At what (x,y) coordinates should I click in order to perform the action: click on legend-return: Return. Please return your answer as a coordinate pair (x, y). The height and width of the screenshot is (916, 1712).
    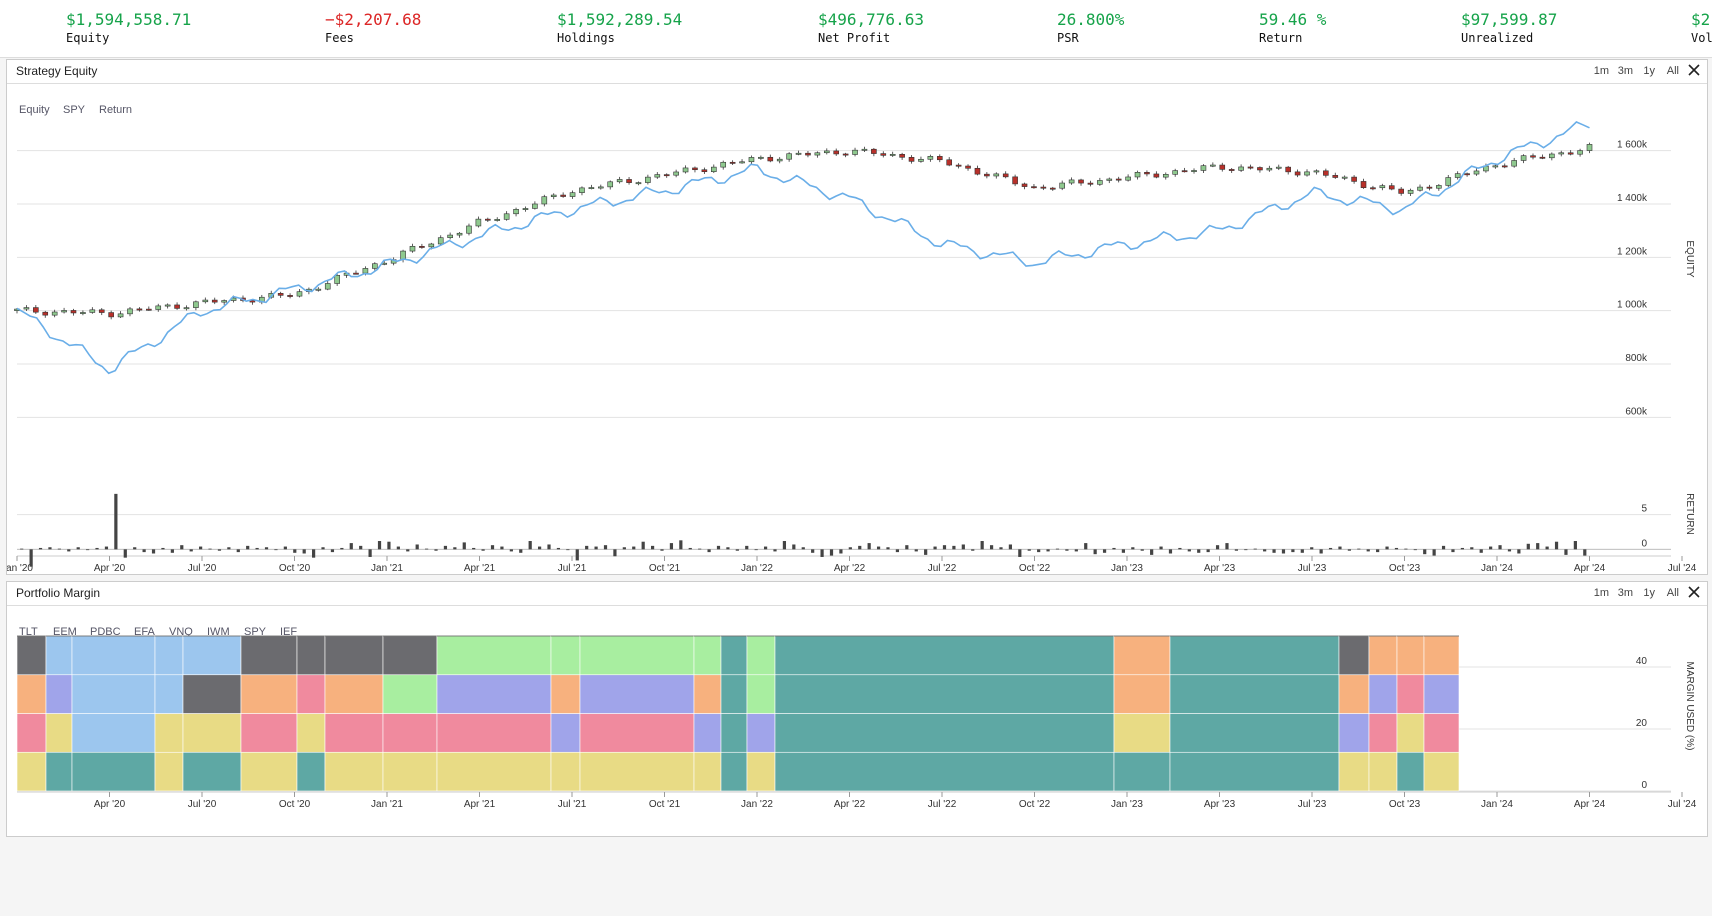
    Looking at the image, I should click on (116, 110).